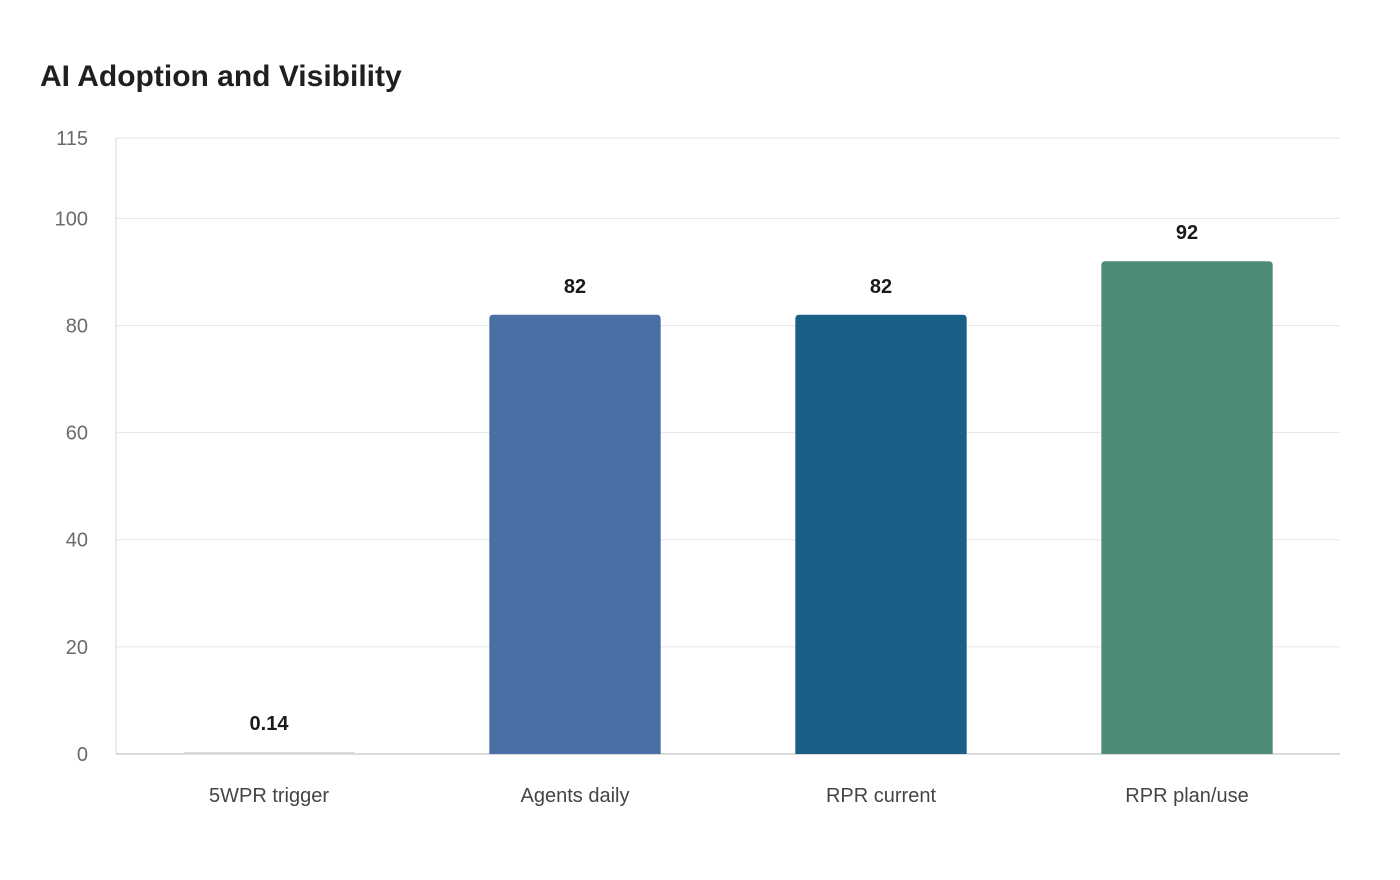  What do you see at coordinates (1187, 233) in the screenshot?
I see `data-label: 92` at bounding box center [1187, 233].